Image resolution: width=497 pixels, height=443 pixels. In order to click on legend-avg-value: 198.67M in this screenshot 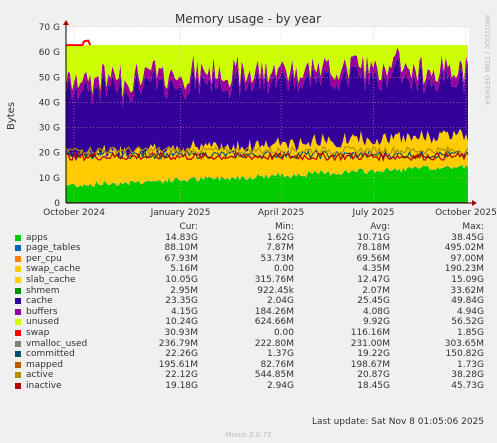, I will do `click(370, 364)`.